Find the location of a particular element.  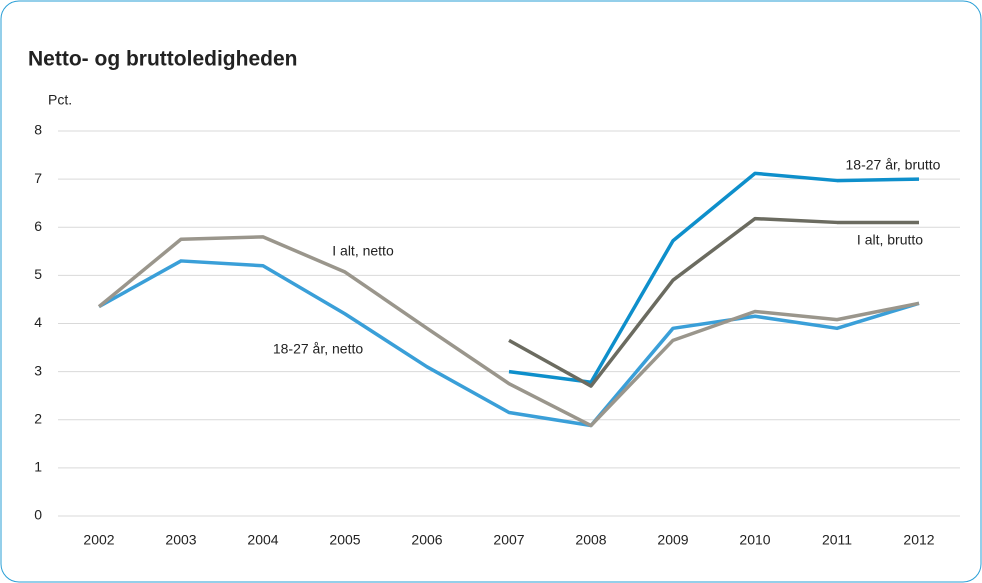

x-tick-label: 2012 is located at coordinates (918, 540).